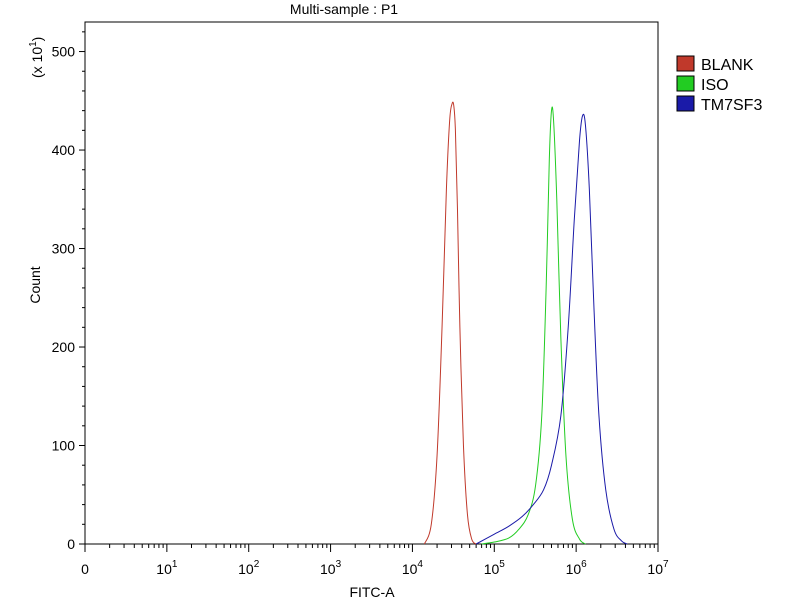 The width and height of the screenshot is (800, 600). What do you see at coordinates (64, 52) in the screenshot?
I see `y-tick-label: 500` at bounding box center [64, 52].